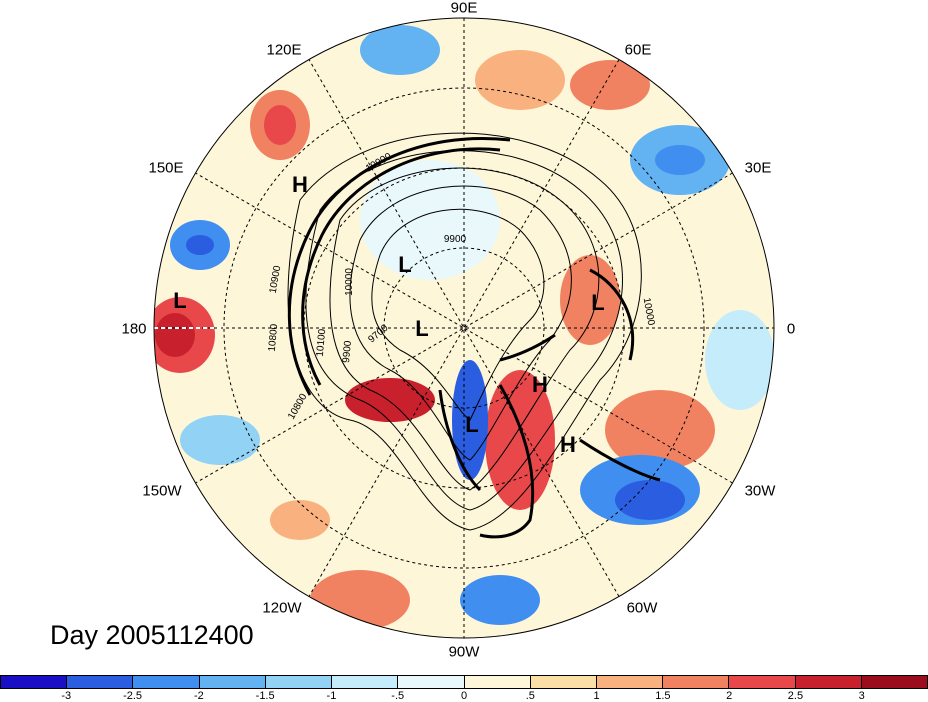 This screenshot has height=702, width=928. I want to click on colorbar-tick-label: 3, so click(861, 696).